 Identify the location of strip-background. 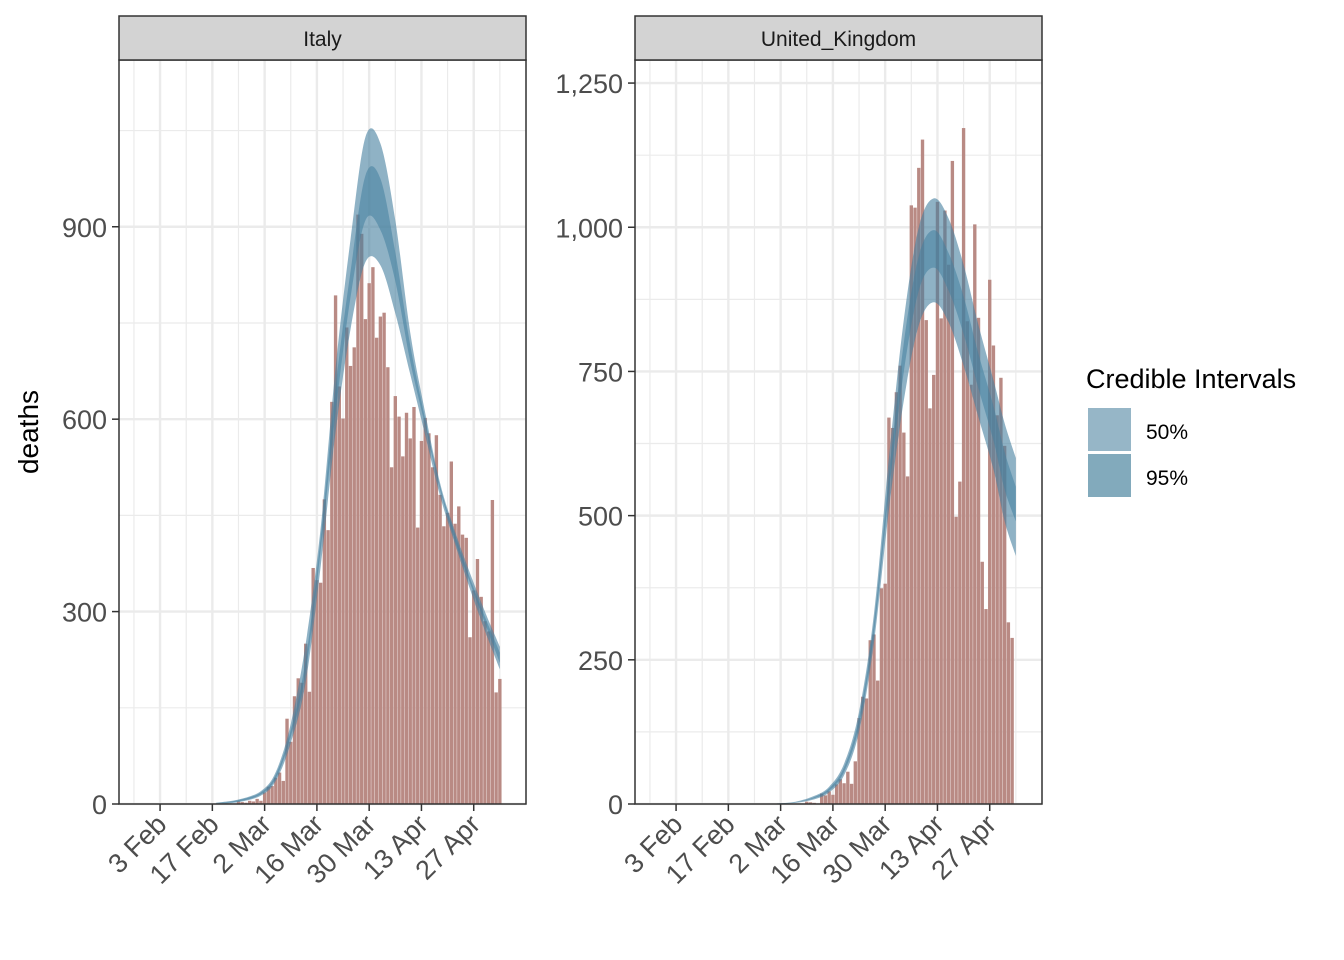
(322, 38).